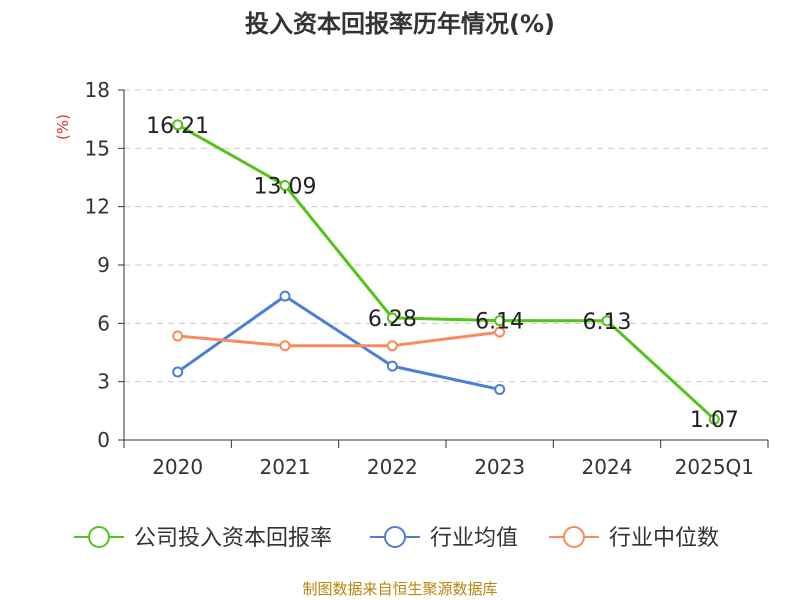 The height and width of the screenshot is (600, 800). Describe the element at coordinates (103, 265) in the screenshot. I see `y-tick-label: 9` at that location.